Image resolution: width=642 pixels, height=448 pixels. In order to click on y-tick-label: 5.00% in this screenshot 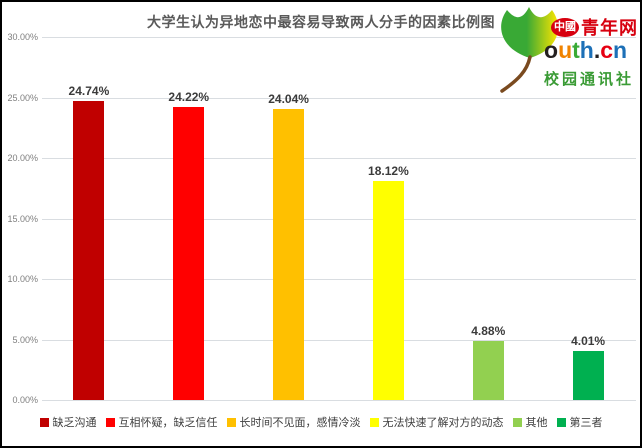, I will do `click(25, 339)`.